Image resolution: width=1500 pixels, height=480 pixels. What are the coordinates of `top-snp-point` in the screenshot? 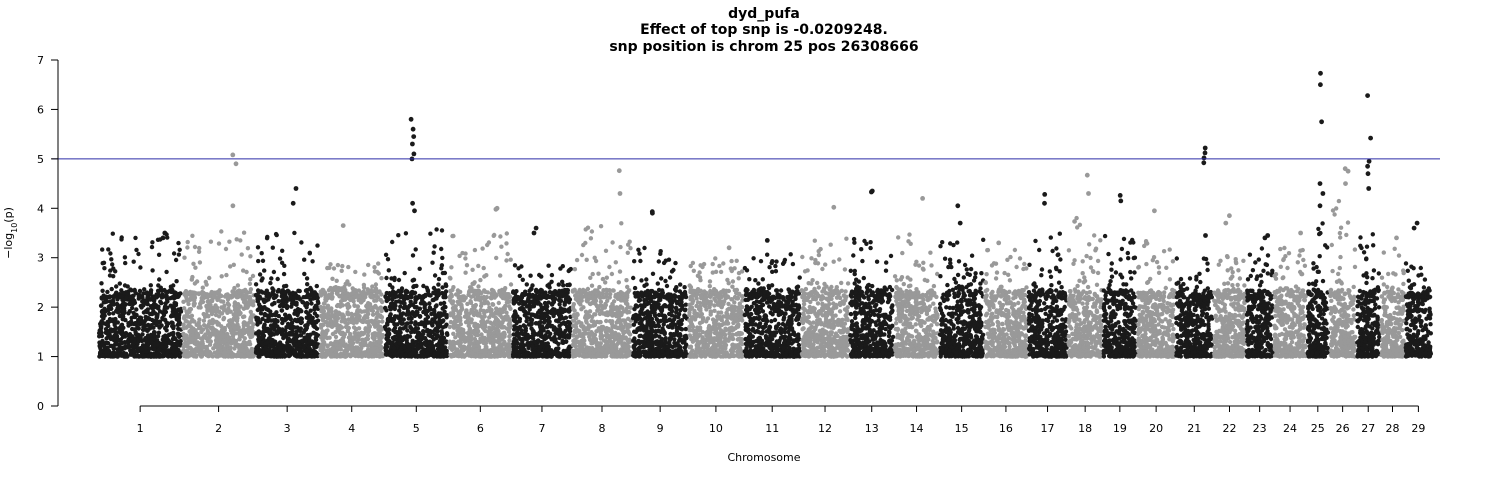 It's located at (534, 233).